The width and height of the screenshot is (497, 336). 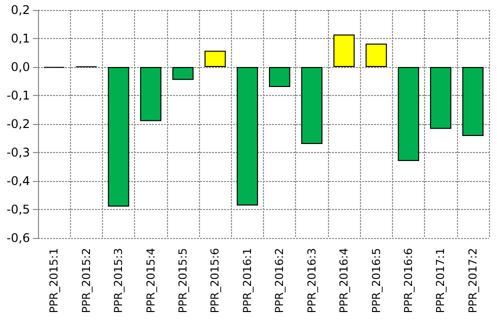 I want to click on y-tick-label: -0,6, so click(x=18, y=238).